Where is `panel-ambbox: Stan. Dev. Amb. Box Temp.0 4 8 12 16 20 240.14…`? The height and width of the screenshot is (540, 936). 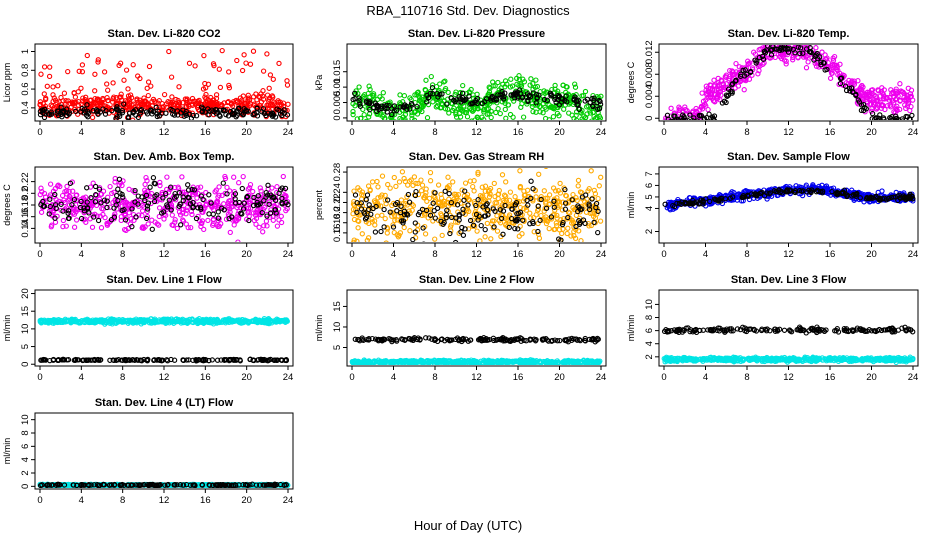
panel-ambbox: Stan. Dev. Amb. Box Temp.0 4 8 12 16 20 240.14… is located at coordinates (148, 205).